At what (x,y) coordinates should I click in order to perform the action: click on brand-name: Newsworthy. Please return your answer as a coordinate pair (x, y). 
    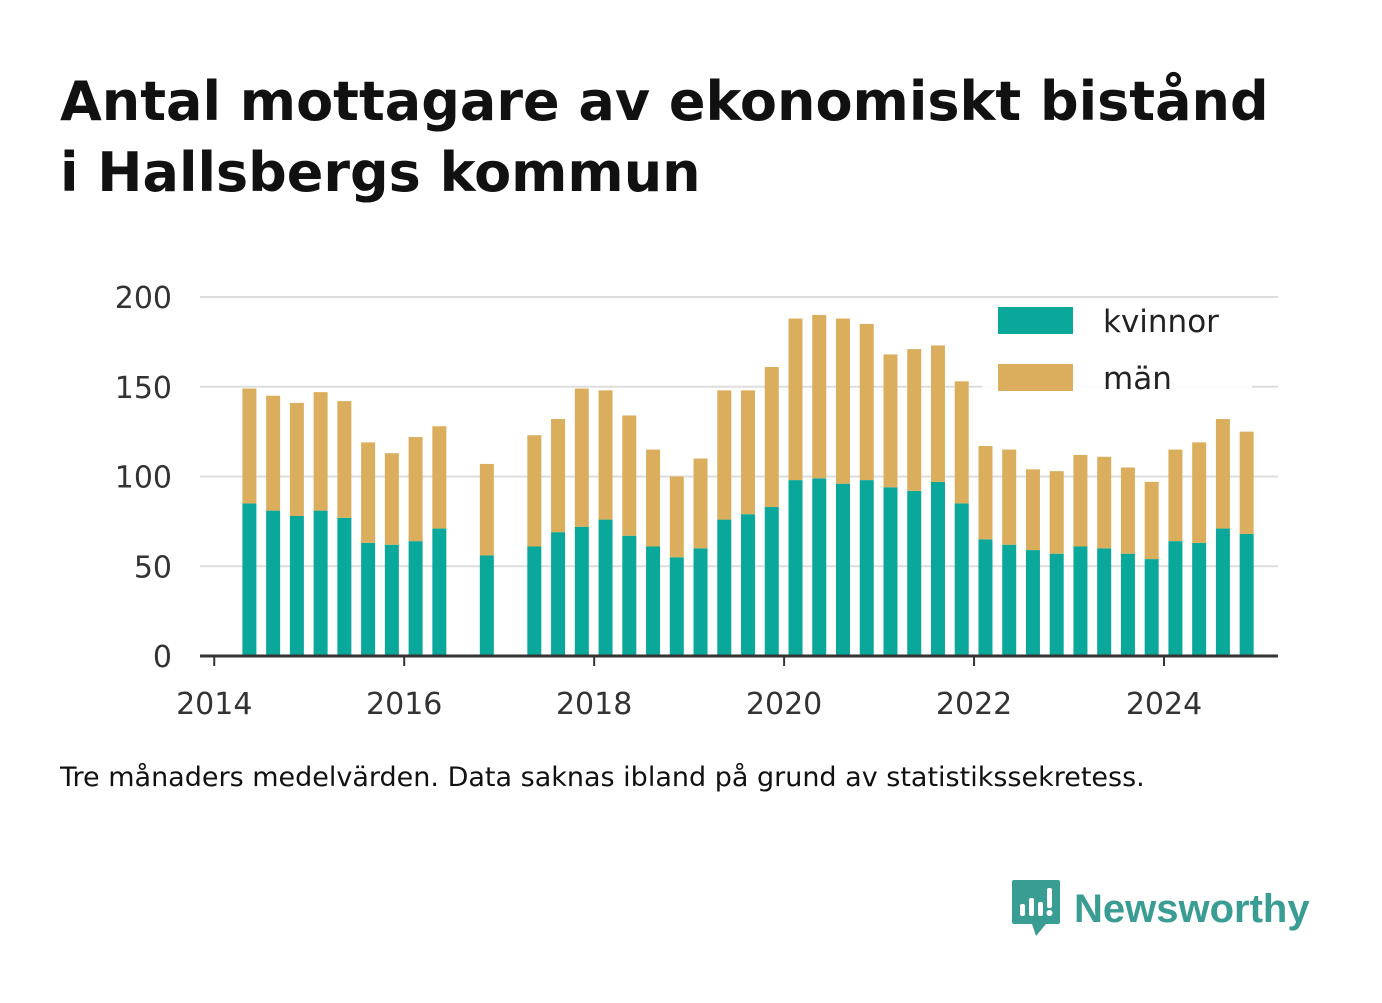
    Looking at the image, I should click on (1192, 908).